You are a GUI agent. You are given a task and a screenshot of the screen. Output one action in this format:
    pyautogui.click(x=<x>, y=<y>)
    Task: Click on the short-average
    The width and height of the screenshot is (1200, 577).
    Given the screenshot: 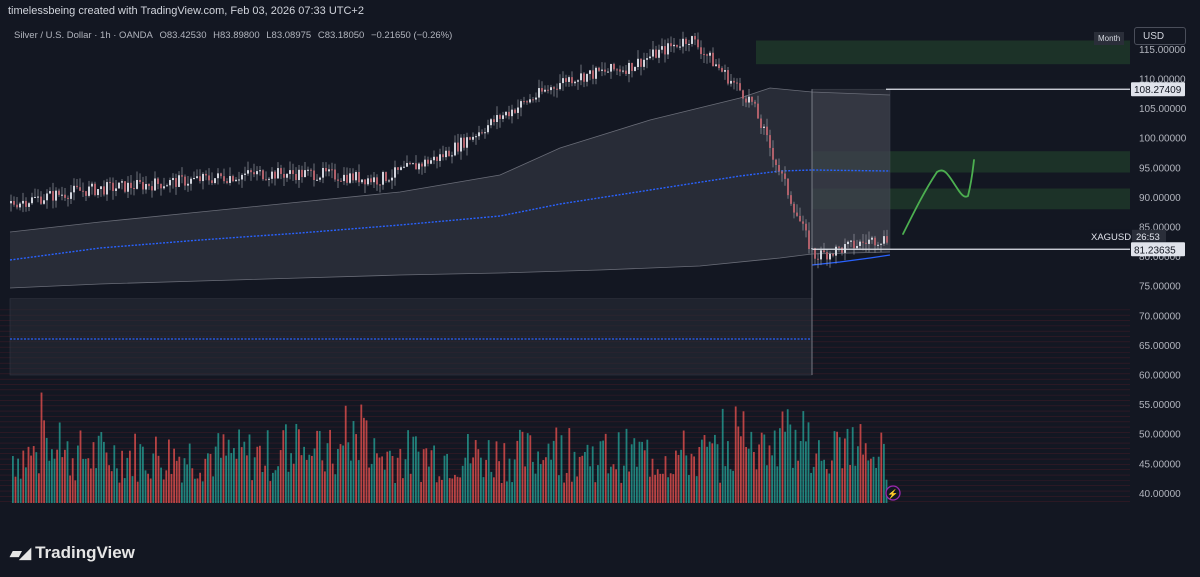 What is the action you would take?
    pyautogui.click(x=851, y=260)
    